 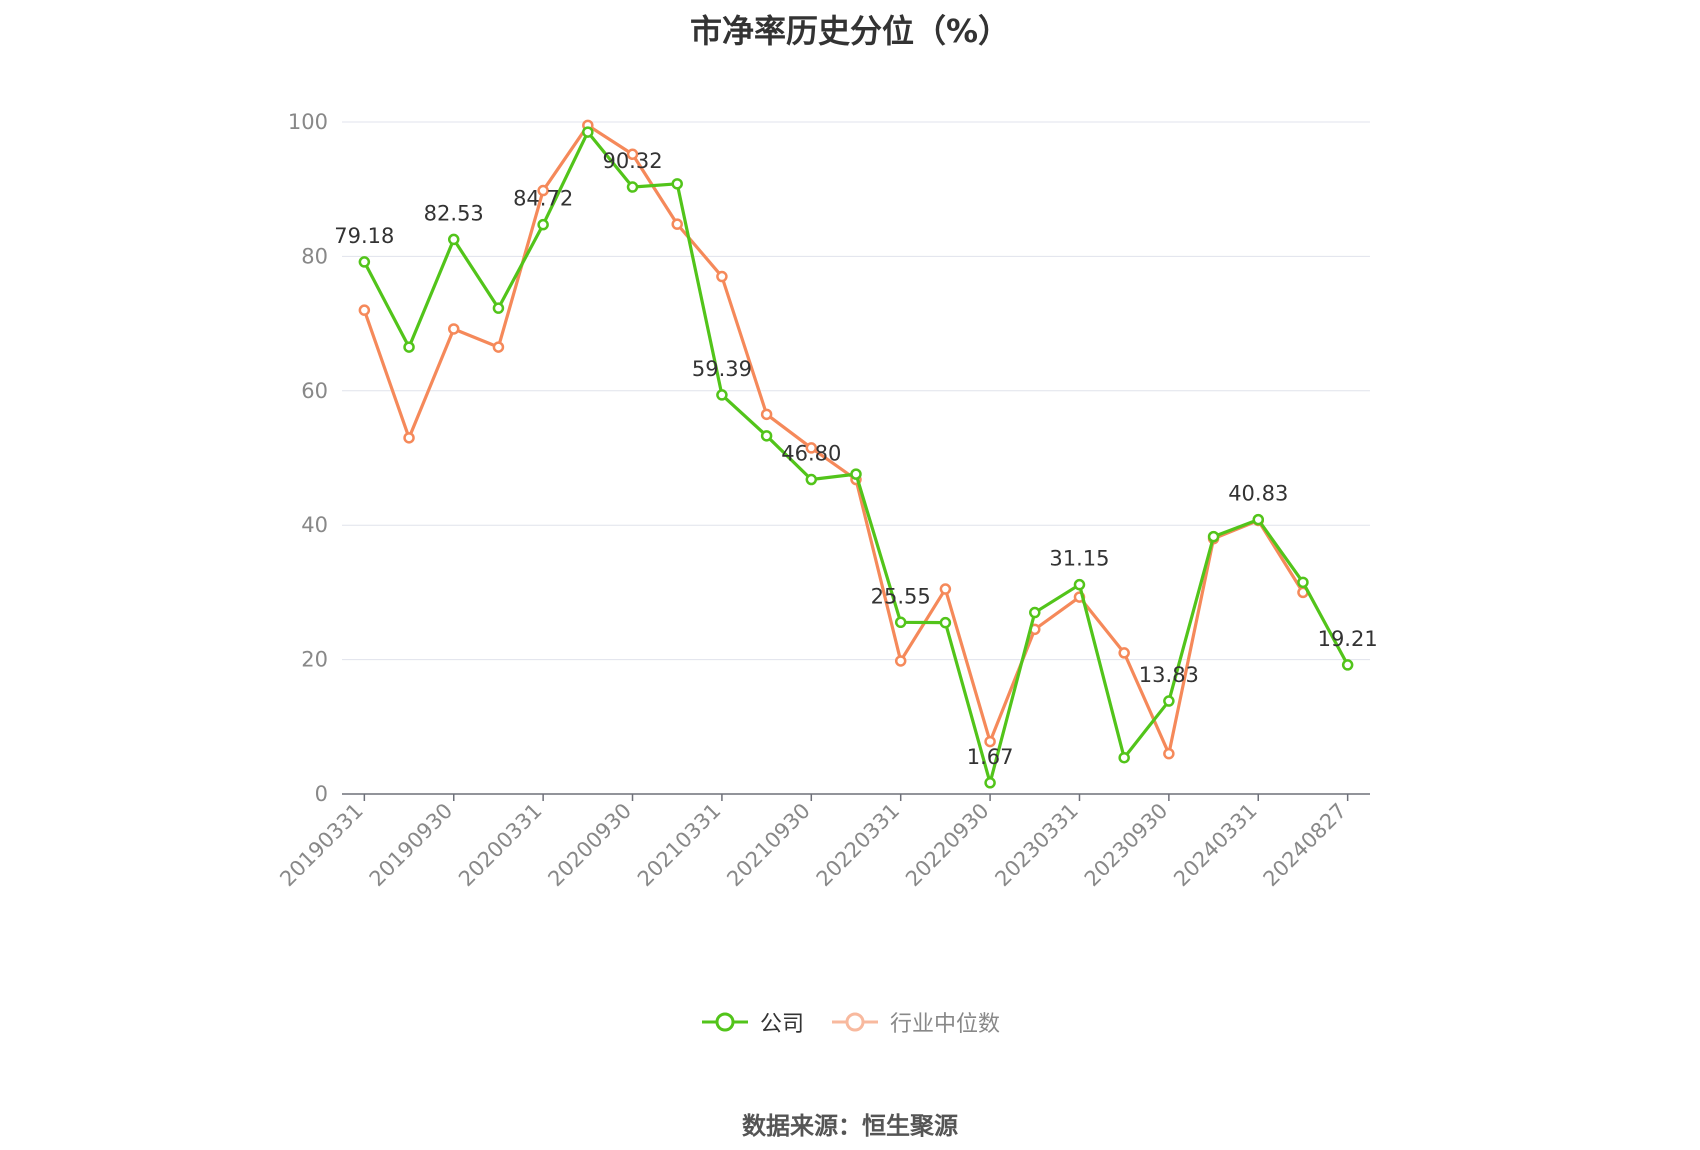 What do you see at coordinates (858, 845) in the screenshot?
I see `x-tick-label: 20220331` at bounding box center [858, 845].